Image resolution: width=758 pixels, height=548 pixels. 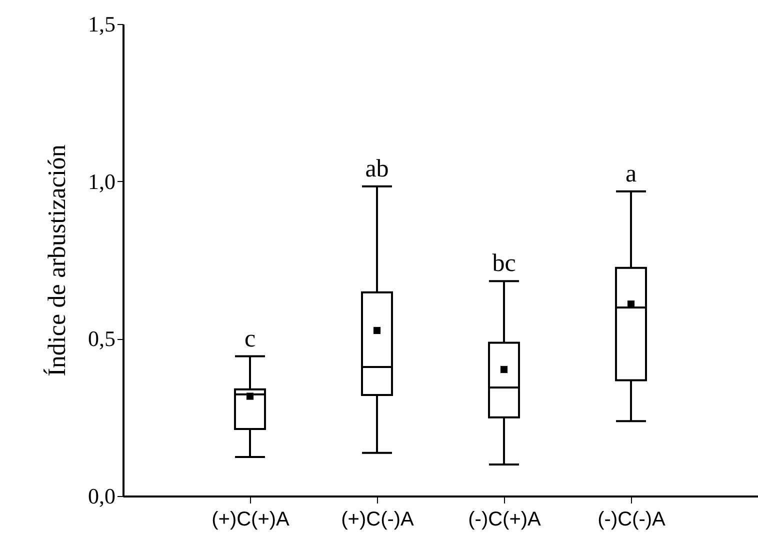 What do you see at coordinates (504, 264) in the screenshot?
I see `annotation: bc` at bounding box center [504, 264].